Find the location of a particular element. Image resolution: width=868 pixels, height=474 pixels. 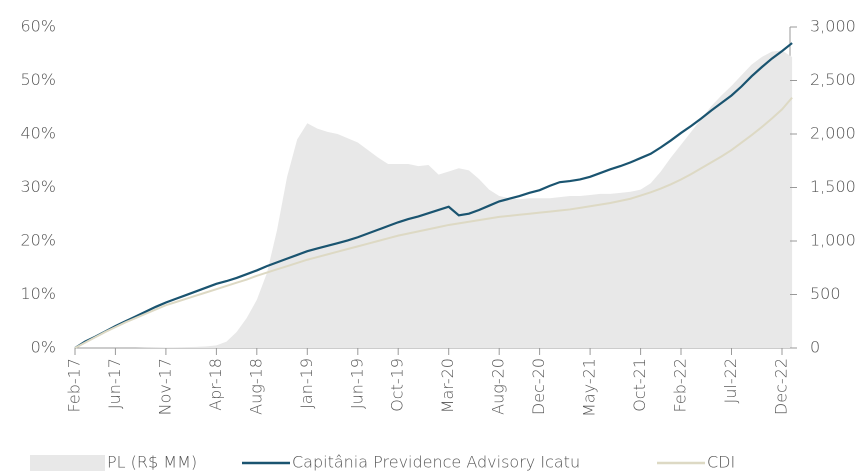

x-tick-label: Apr-18 is located at coordinates (215, 384).